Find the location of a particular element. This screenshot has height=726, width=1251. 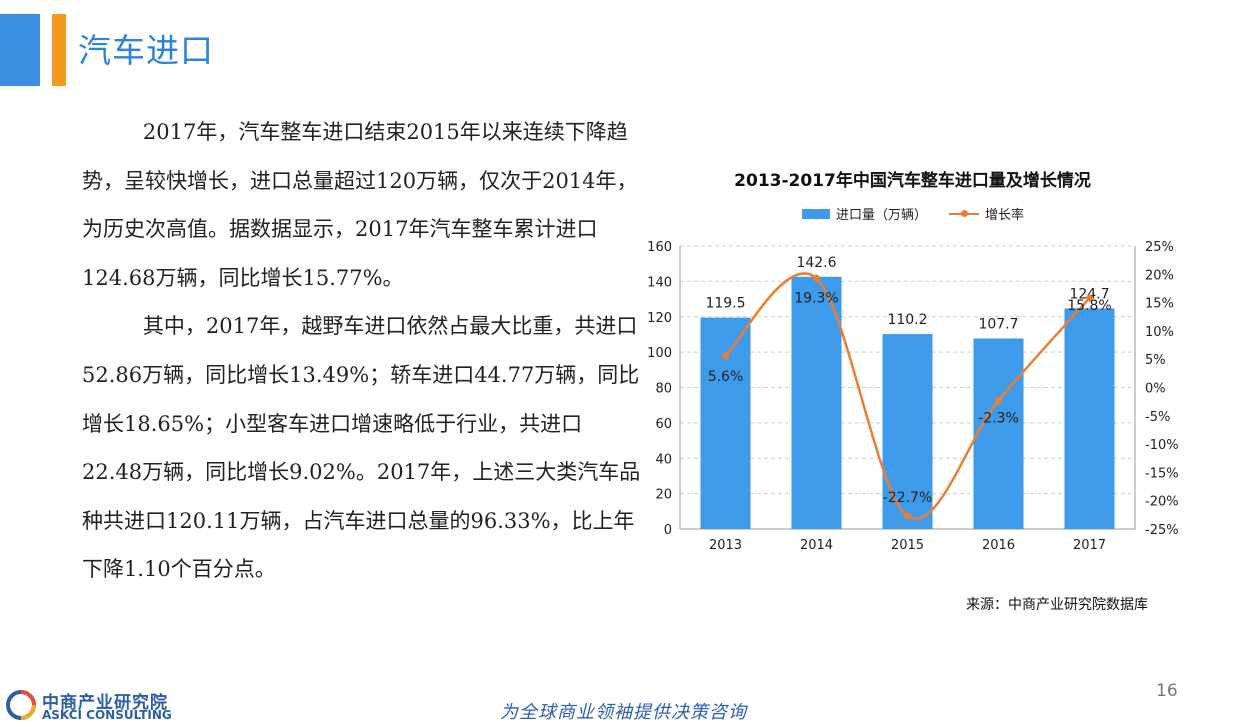

logo-mark-icon is located at coordinates (21, 705).